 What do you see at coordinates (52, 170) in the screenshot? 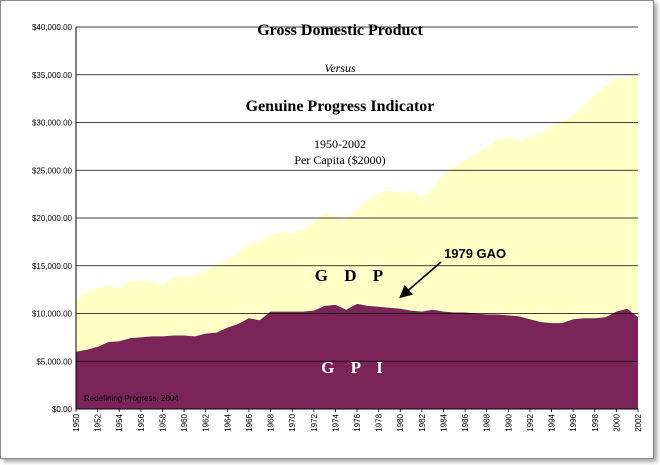
I see `y-tick-label: $25,000.00` at bounding box center [52, 170].